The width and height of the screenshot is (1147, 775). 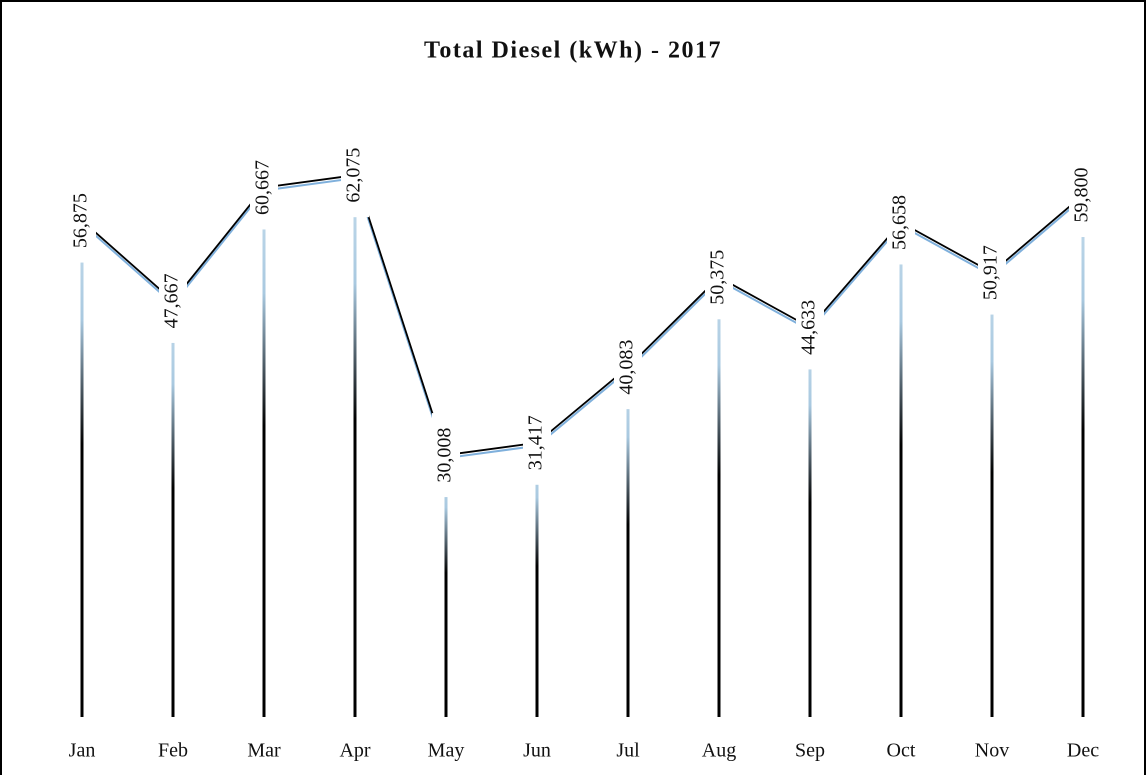 I want to click on value-label: 40,083, so click(x=627, y=367).